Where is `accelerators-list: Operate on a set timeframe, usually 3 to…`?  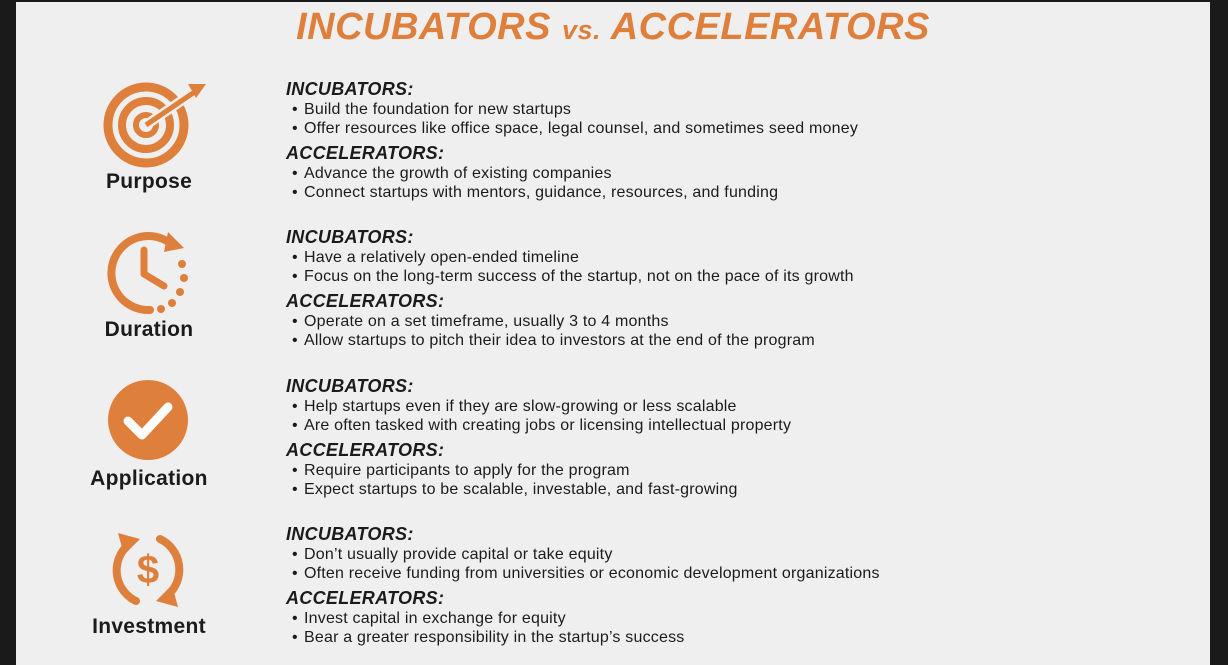 accelerators-list: Operate on a set timeframe, usually 3 to… is located at coordinates (741, 331).